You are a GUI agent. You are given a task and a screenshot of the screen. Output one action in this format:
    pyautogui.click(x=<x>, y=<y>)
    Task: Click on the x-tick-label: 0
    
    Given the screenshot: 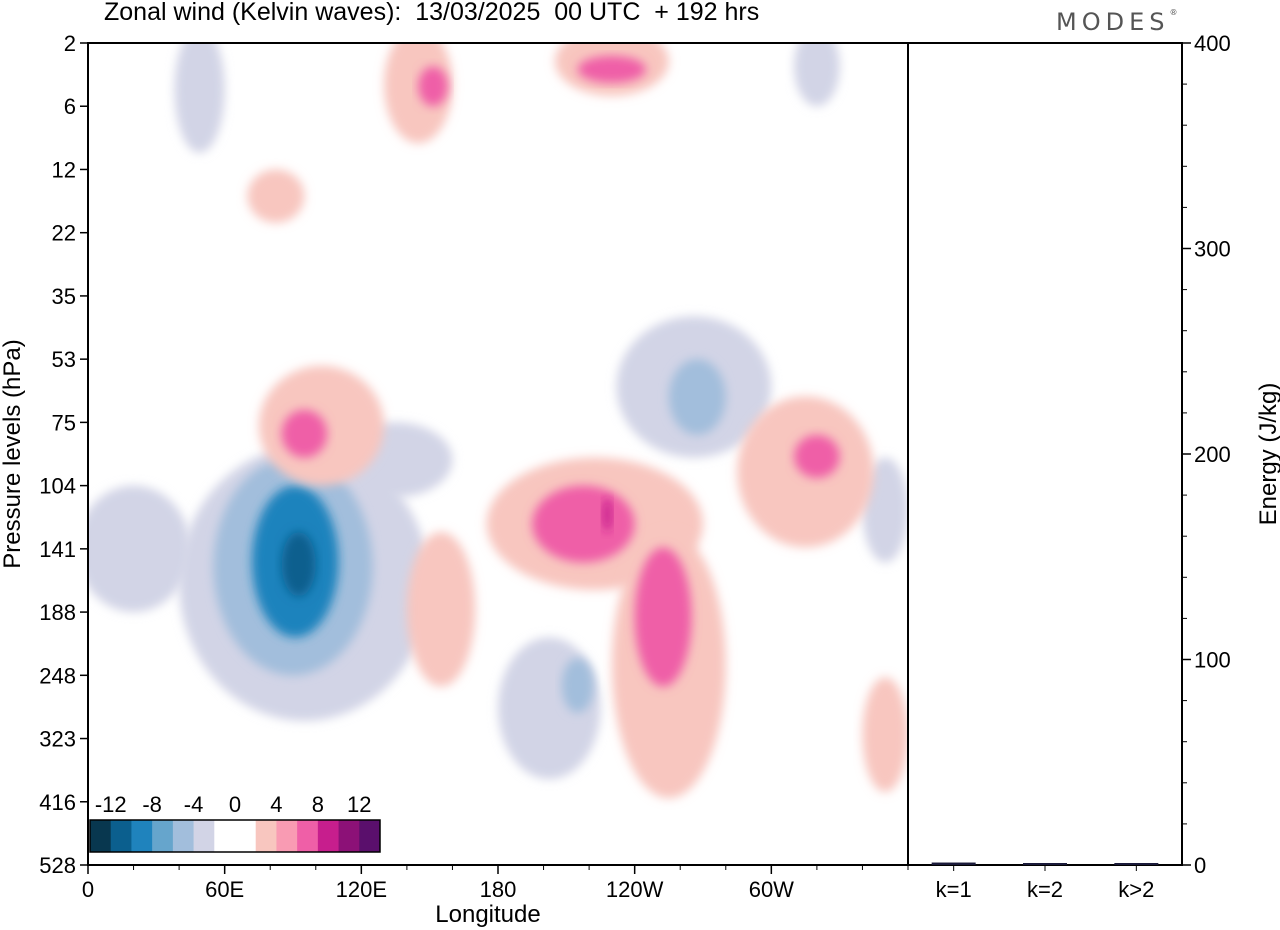 What is the action you would take?
    pyautogui.click(x=88, y=889)
    